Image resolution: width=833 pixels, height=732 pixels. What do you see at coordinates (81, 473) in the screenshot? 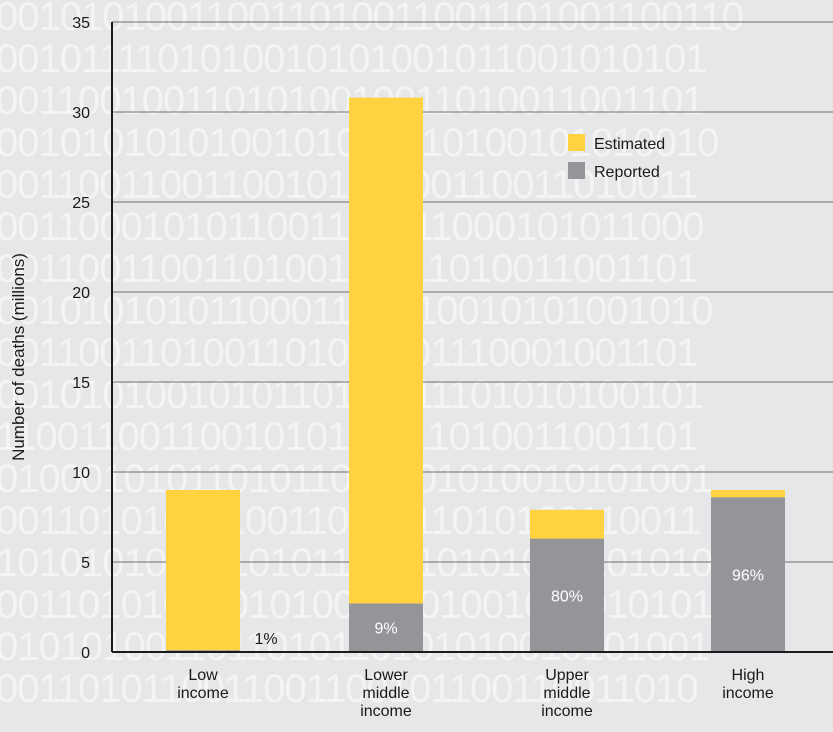
I see `y-tick-label: 10` at bounding box center [81, 473].